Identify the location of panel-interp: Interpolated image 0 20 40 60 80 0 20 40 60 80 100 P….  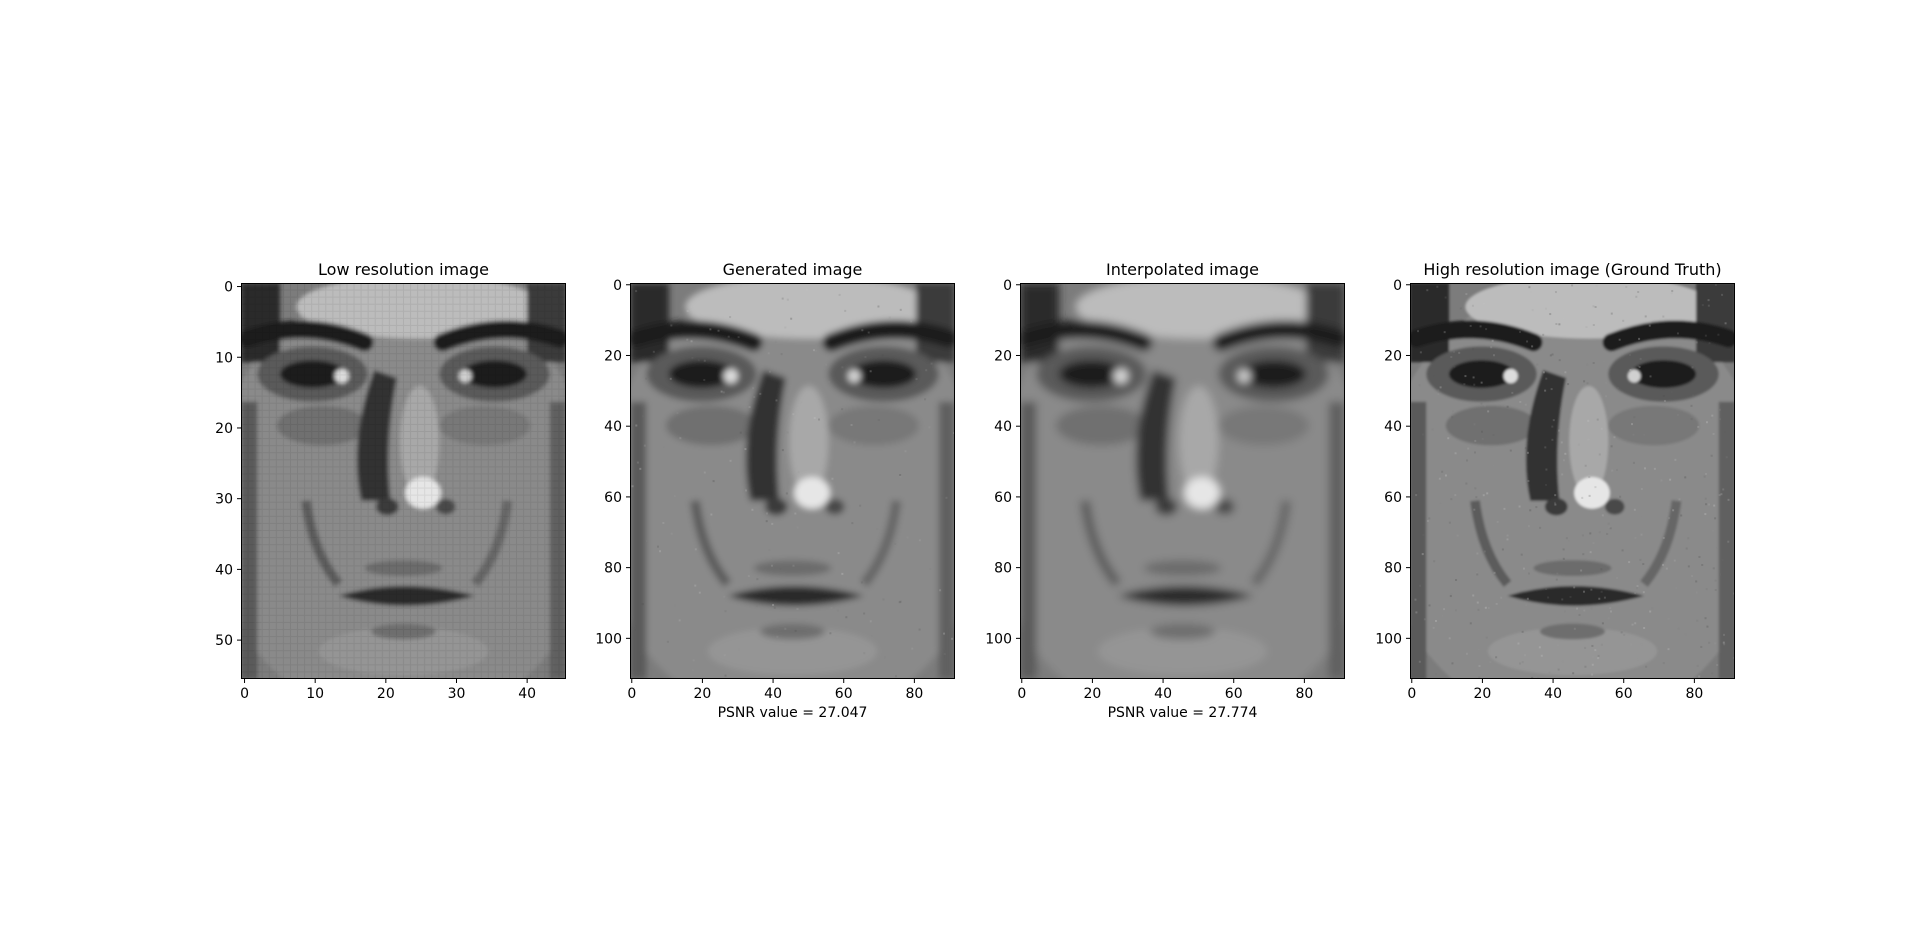
(1165, 490).